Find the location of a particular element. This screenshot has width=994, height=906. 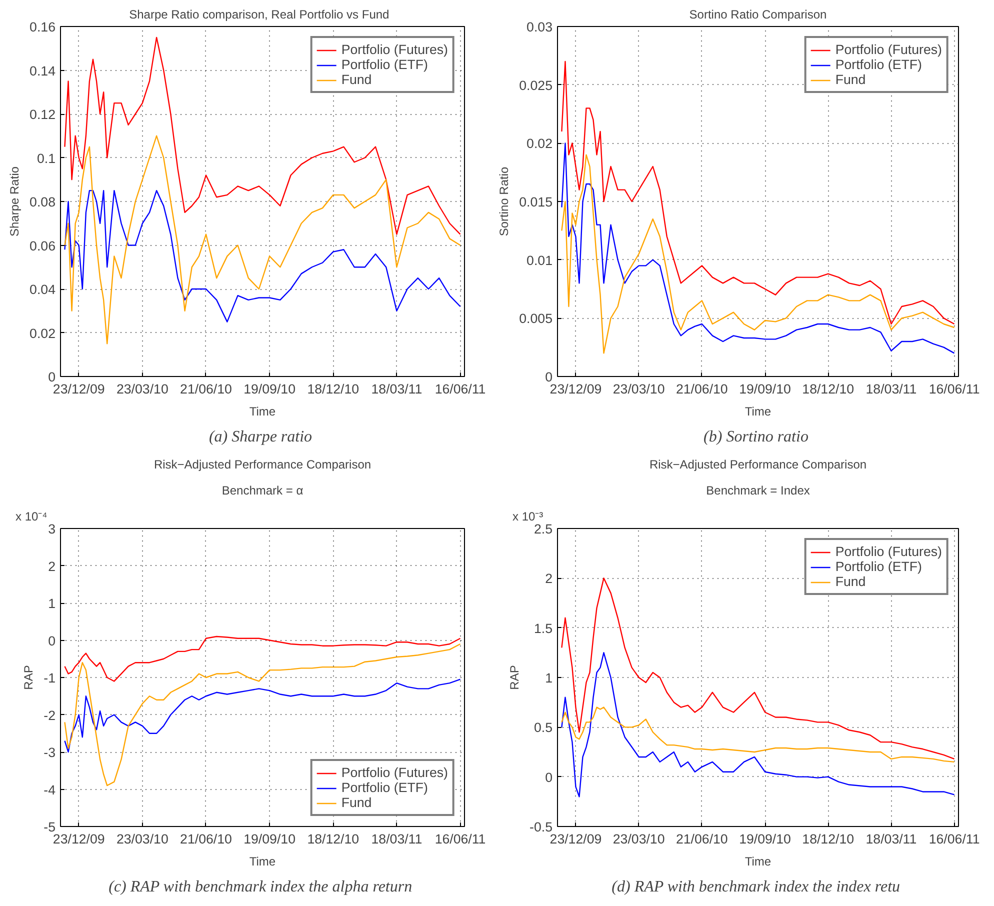

y-tick-label: 0.5 is located at coordinates (543, 728).